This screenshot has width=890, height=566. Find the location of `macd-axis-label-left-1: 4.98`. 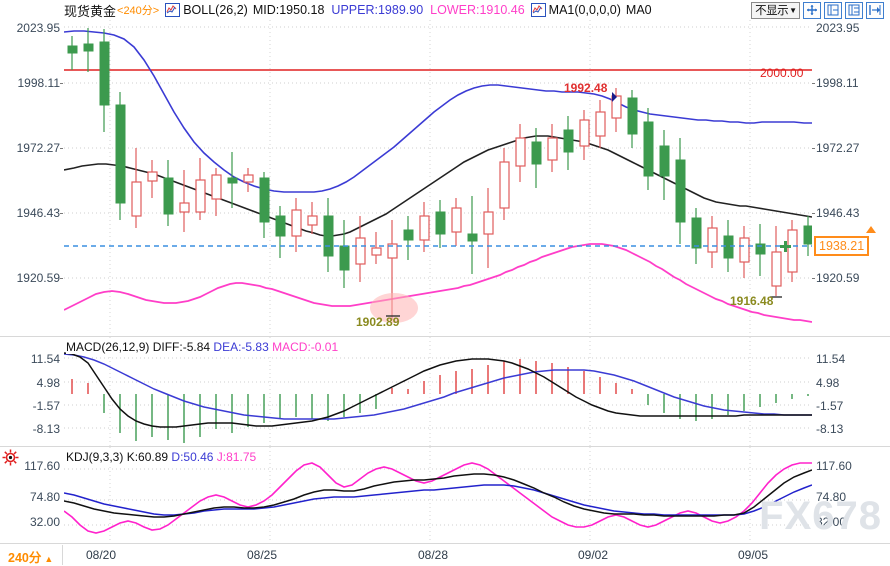

macd-axis-label-left-1: 4.98 is located at coordinates (48, 383).